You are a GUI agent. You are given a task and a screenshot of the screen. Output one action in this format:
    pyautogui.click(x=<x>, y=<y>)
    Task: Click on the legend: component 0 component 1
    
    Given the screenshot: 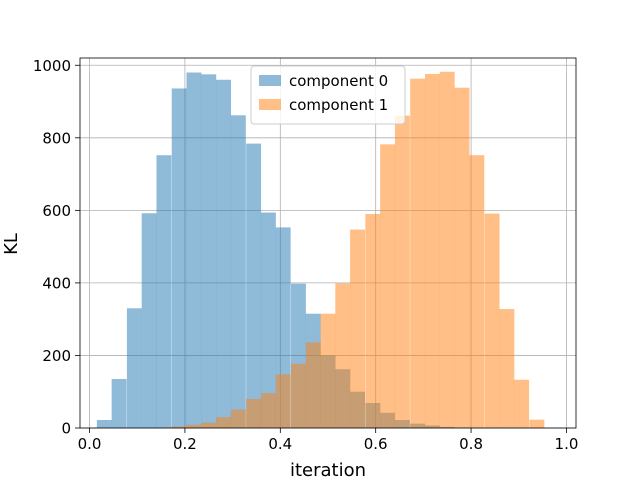 What is the action you would take?
    pyautogui.click(x=328, y=95)
    